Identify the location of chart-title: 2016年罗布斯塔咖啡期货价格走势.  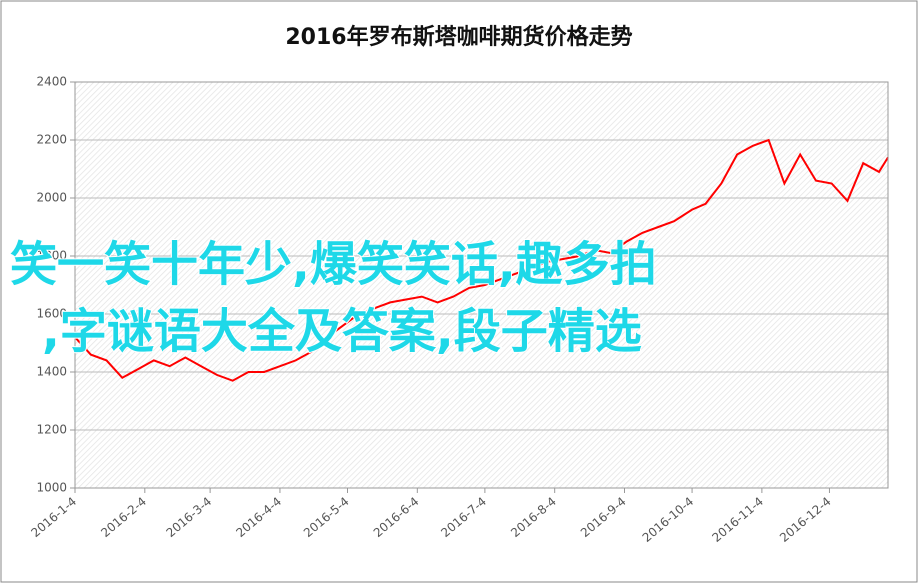
(458, 37).